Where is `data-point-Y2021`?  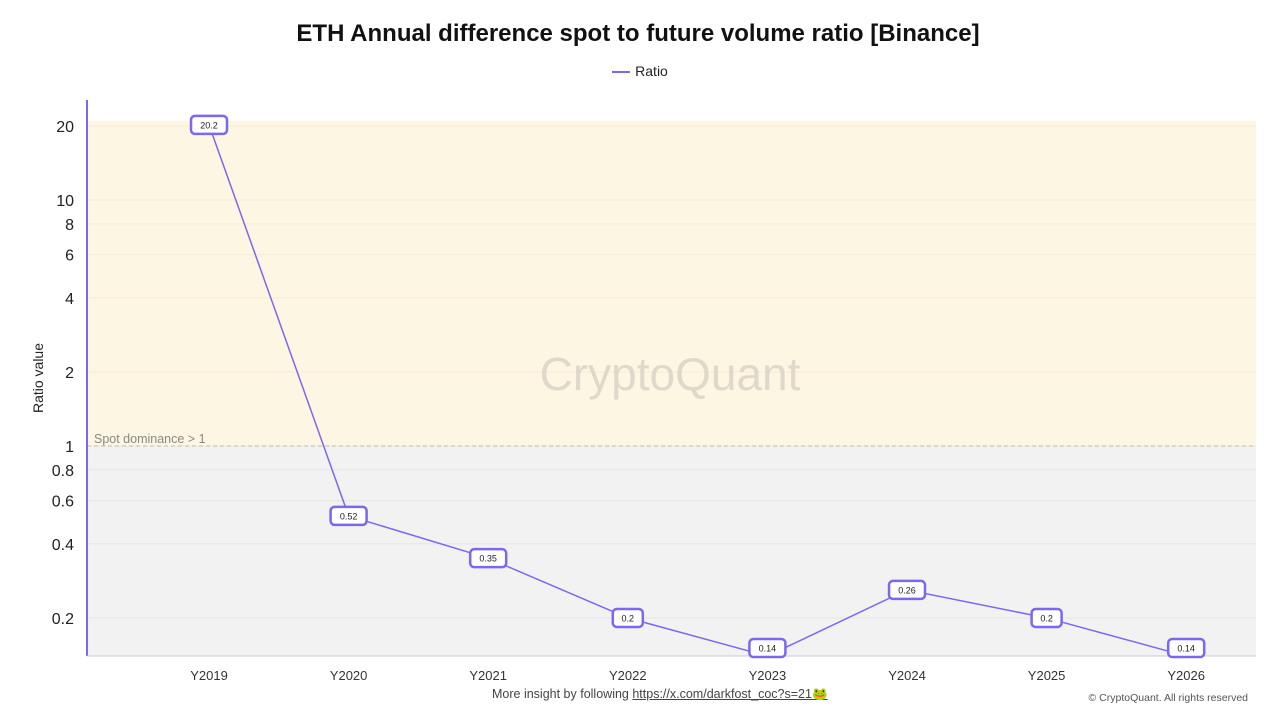 data-point-Y2021 is located at coordinates (488, 558).